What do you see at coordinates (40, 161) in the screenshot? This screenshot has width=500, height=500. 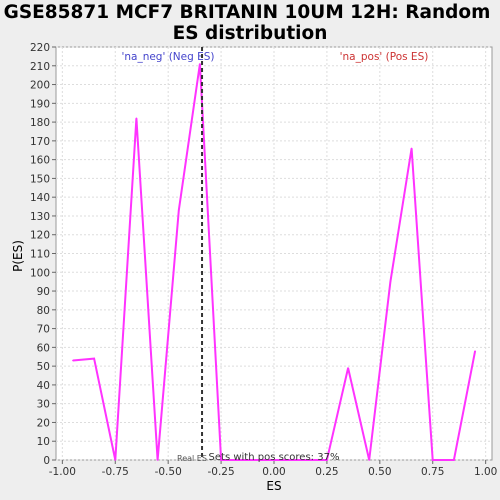 I see `y-tick-label: 160` at bounding box center [40, 161].